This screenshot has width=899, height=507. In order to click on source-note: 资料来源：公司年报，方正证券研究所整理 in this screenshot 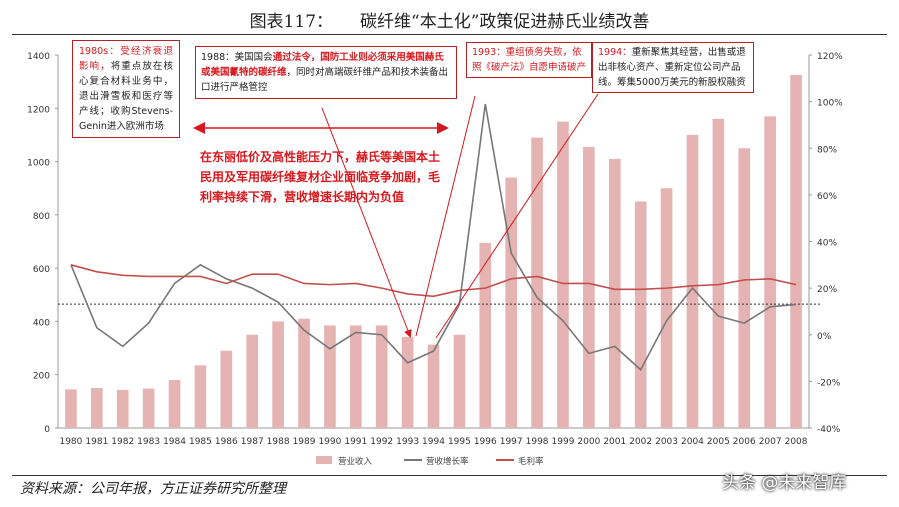, I will do `click(153, 489)`.